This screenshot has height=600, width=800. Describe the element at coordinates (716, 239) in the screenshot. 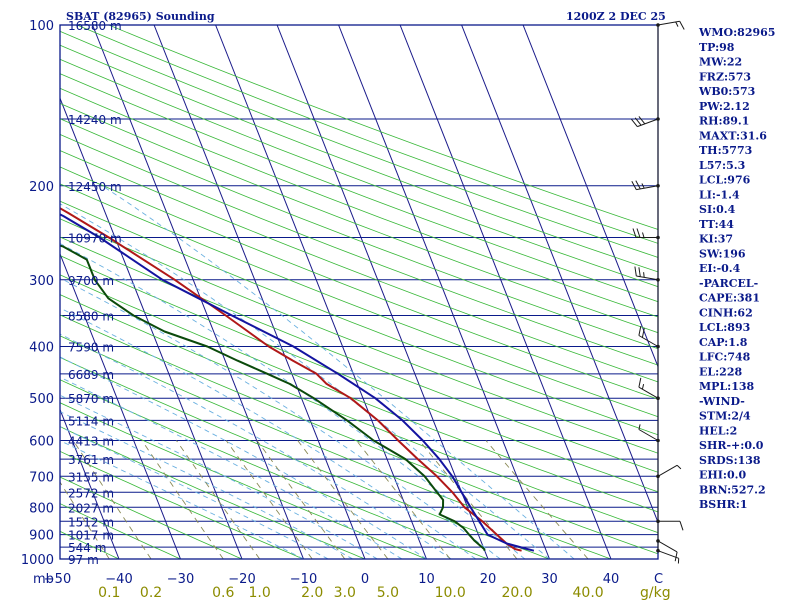

I see `index-item: KI:37` at that location.